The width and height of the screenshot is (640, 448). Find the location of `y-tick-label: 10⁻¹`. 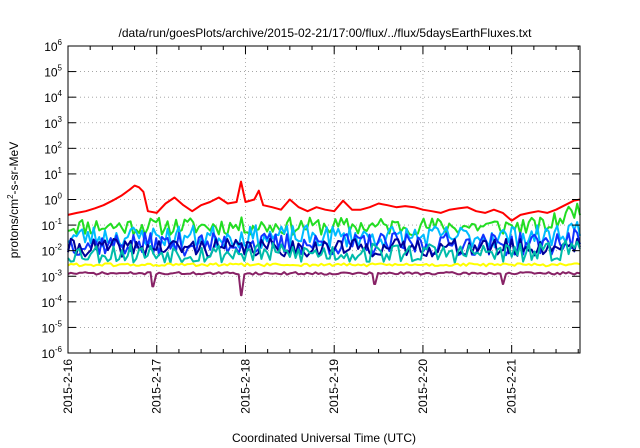

y-tick-label: 10⁻¹ is located at coordinates (52, 225).